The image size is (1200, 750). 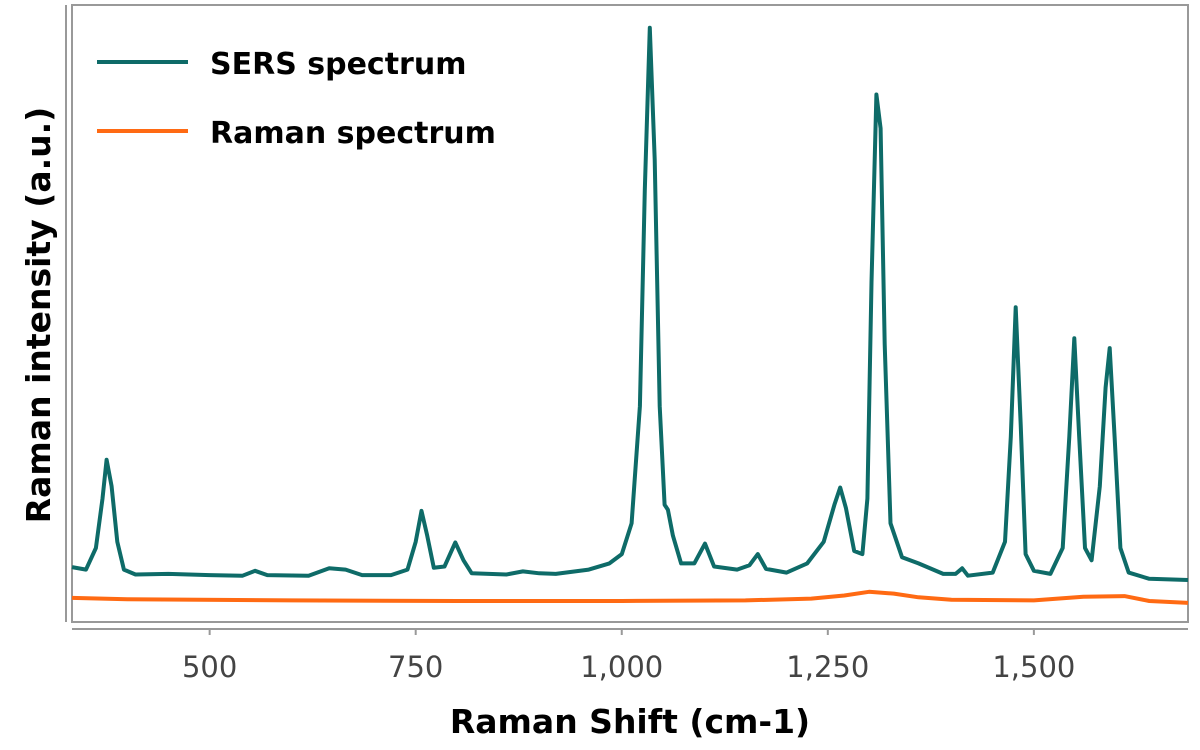 What do you see at coordinates (338, 64) in the screenshot?
I see `legend-label-sers: SERS spectrum` at bounding box center [338, 64].